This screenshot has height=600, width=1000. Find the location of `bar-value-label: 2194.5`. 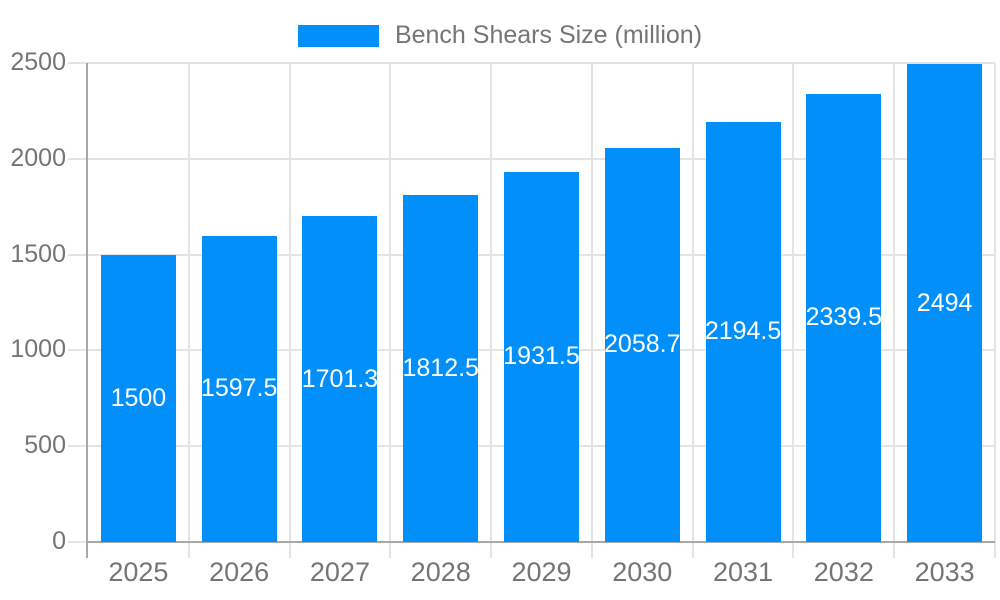

bar-value-label: 2194.5 is located at coordinates (743, 331).